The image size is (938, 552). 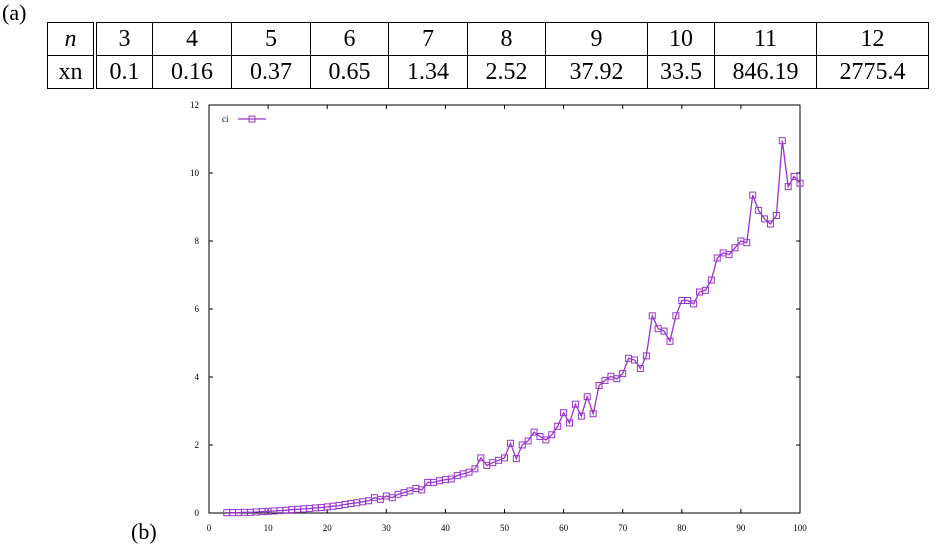 I want to click on table-cell: 12, so click(x=872, y=39).